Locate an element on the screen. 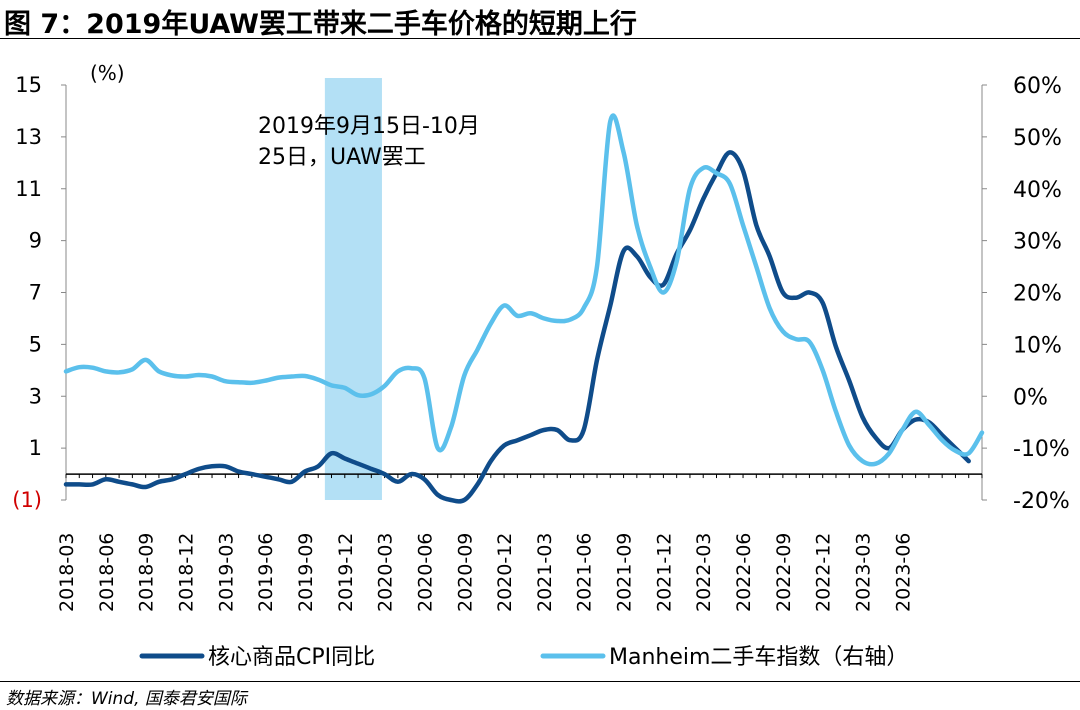 The image size is (1080, 710). left-tick-label: 13 is located at coordinates (28, 137).